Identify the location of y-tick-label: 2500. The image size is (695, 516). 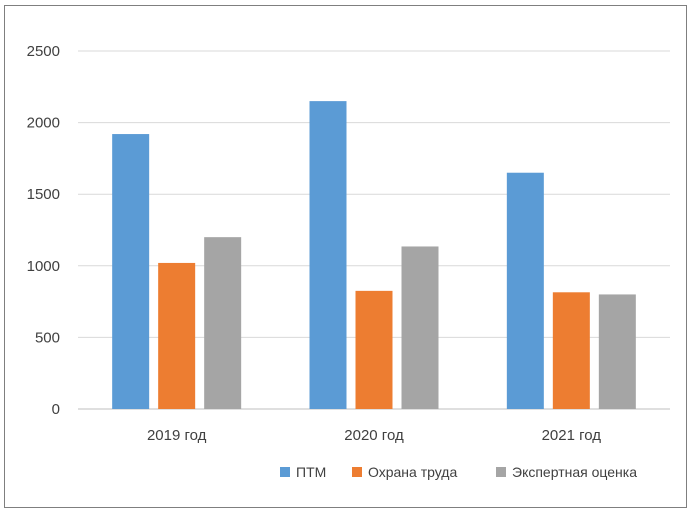
(43, 51).